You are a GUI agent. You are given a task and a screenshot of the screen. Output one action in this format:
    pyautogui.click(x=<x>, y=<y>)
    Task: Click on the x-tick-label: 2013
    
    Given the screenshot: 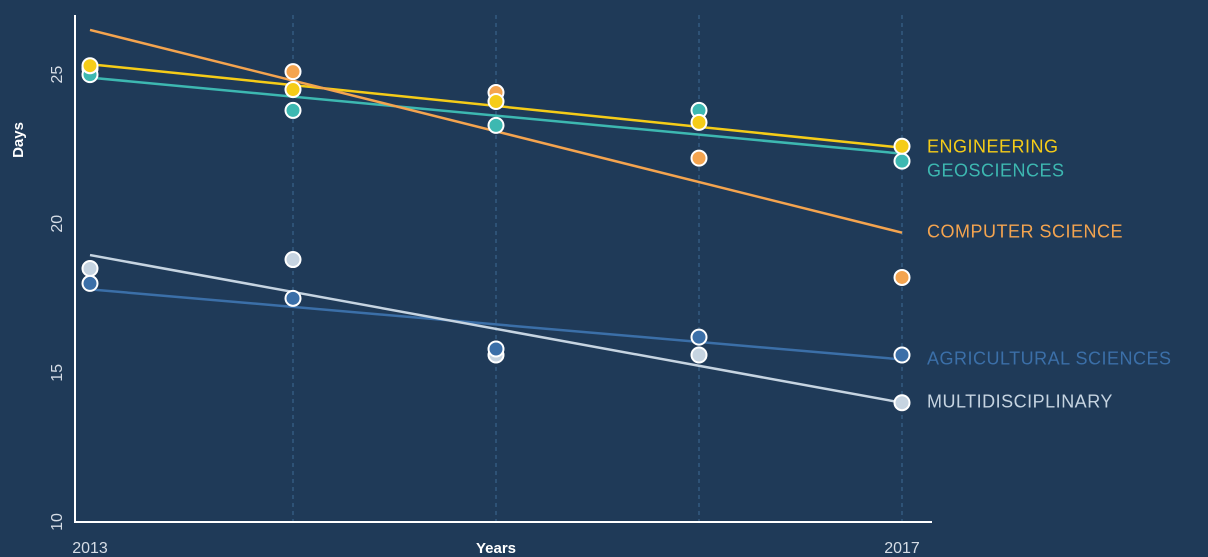 What is the action you would take?
    pyautogui.click(x=90, y=548)
    